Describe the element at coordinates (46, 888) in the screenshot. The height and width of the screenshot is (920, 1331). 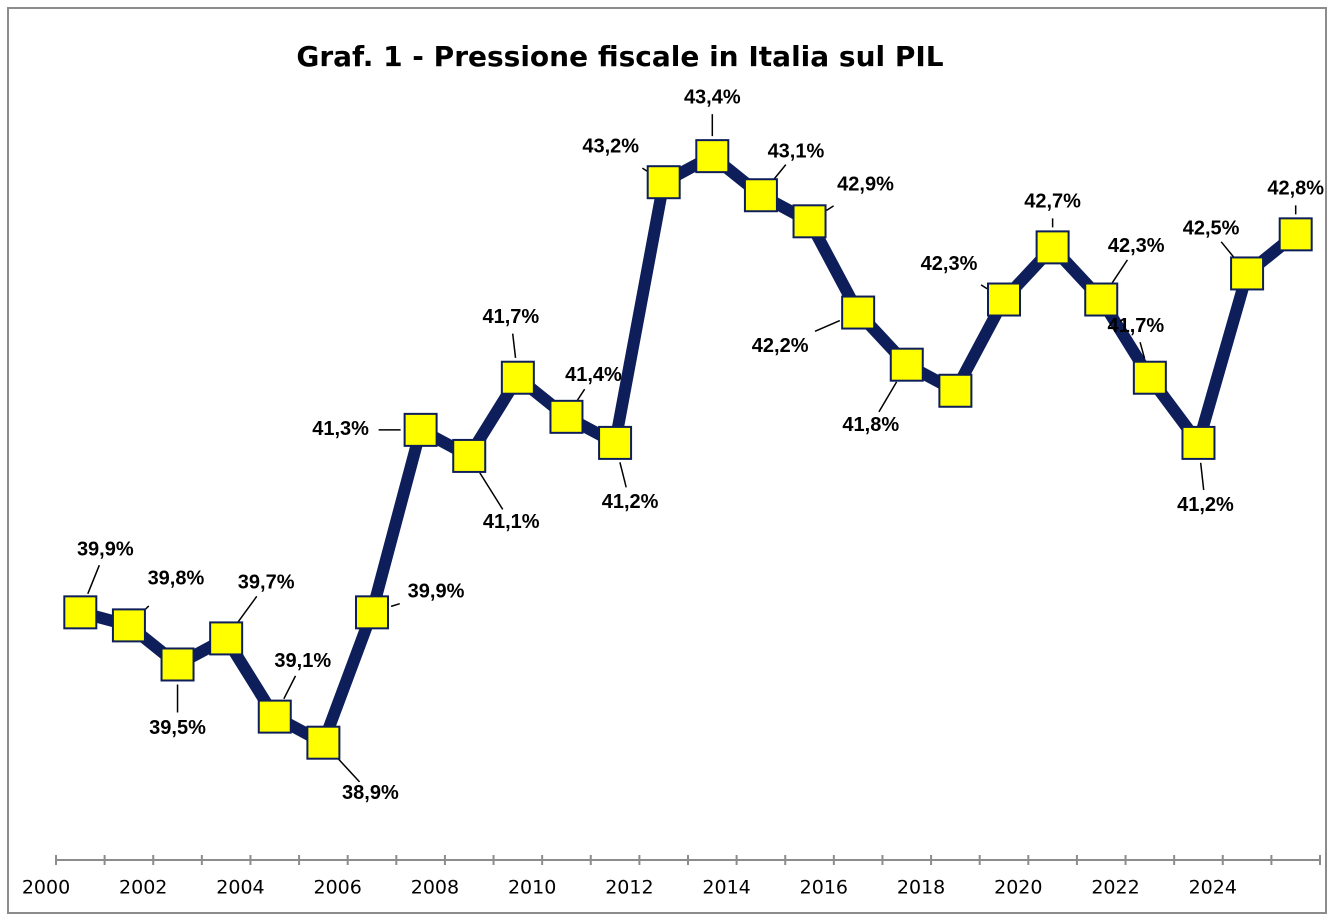
I see `x-tick-label: 2000` at that location.